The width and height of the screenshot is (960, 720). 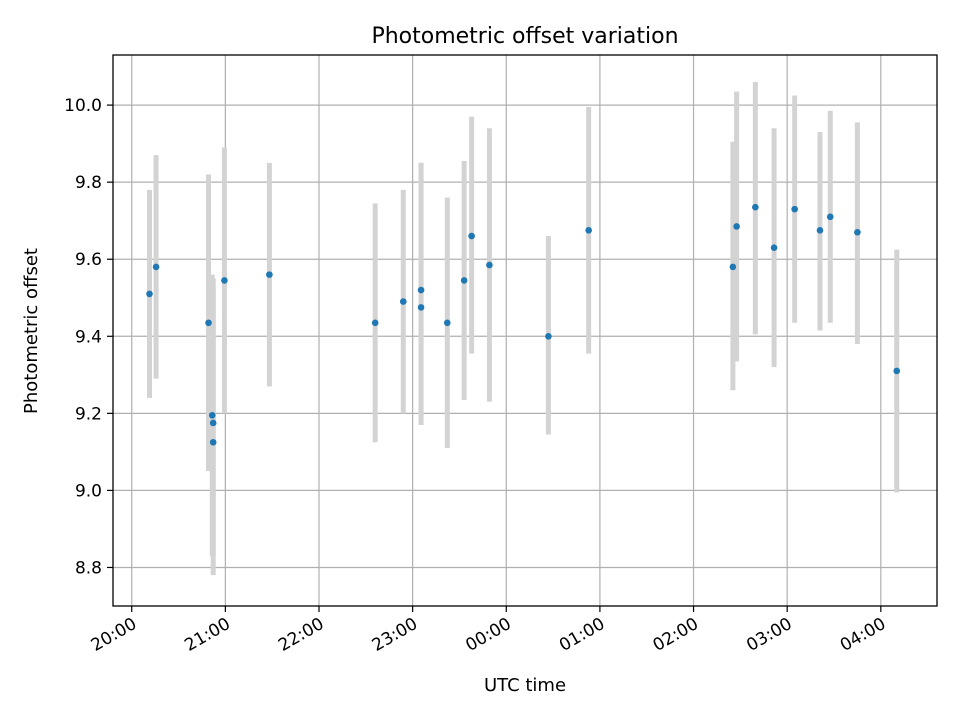 I want to click on x-axis-label: UTC time, so click(x=525, y=685).